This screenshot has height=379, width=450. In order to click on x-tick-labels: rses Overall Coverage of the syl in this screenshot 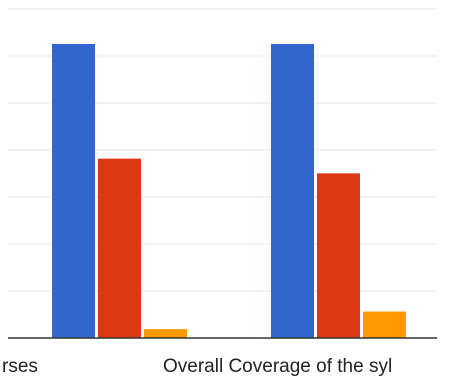, I will do `click(197, 366)`.